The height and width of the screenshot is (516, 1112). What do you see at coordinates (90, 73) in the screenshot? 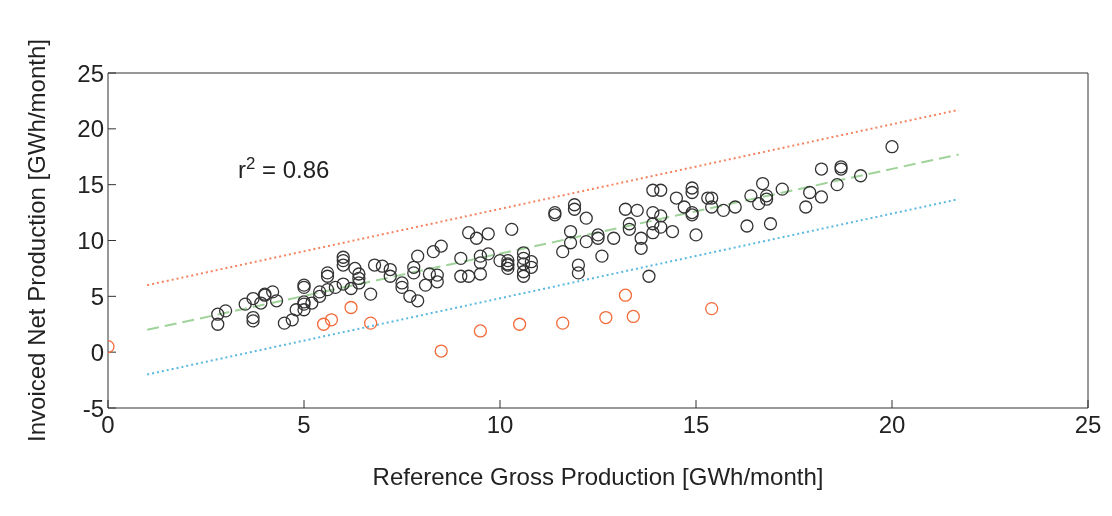
I see `y-tick-label: 25` at bounding box center [90, 73].